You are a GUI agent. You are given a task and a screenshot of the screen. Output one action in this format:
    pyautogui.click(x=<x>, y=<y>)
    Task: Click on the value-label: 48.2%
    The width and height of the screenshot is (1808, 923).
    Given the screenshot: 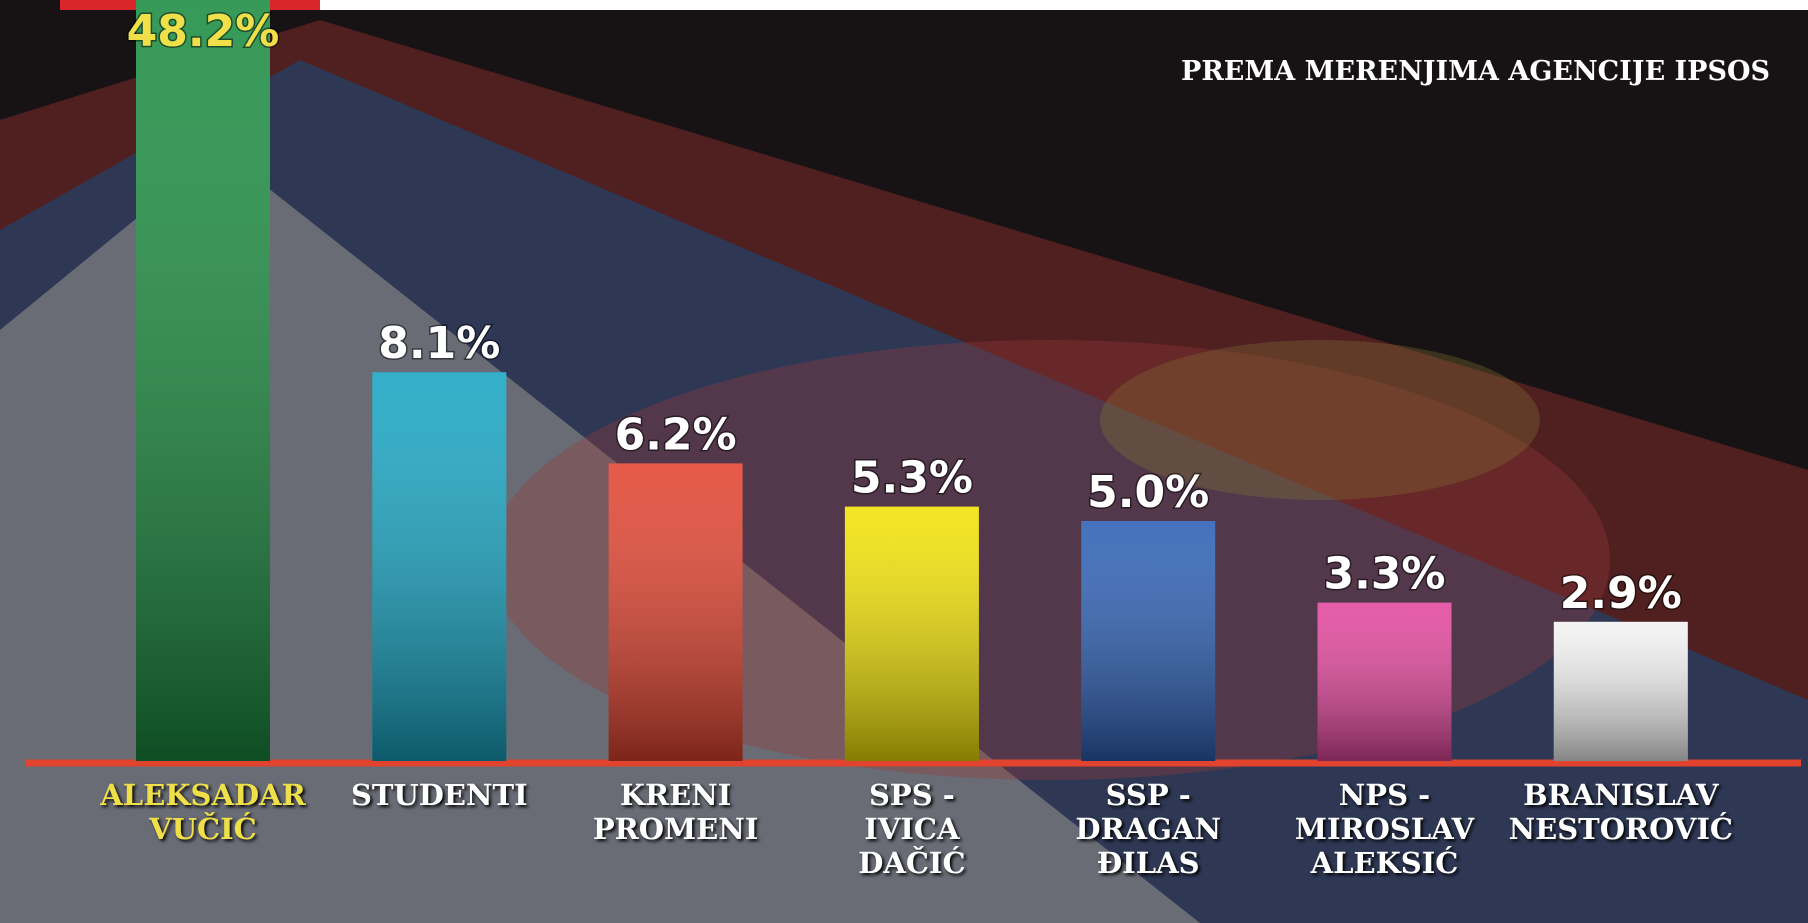 What is the action you would take?
    pyautogui.click(x=203, y=31)
    